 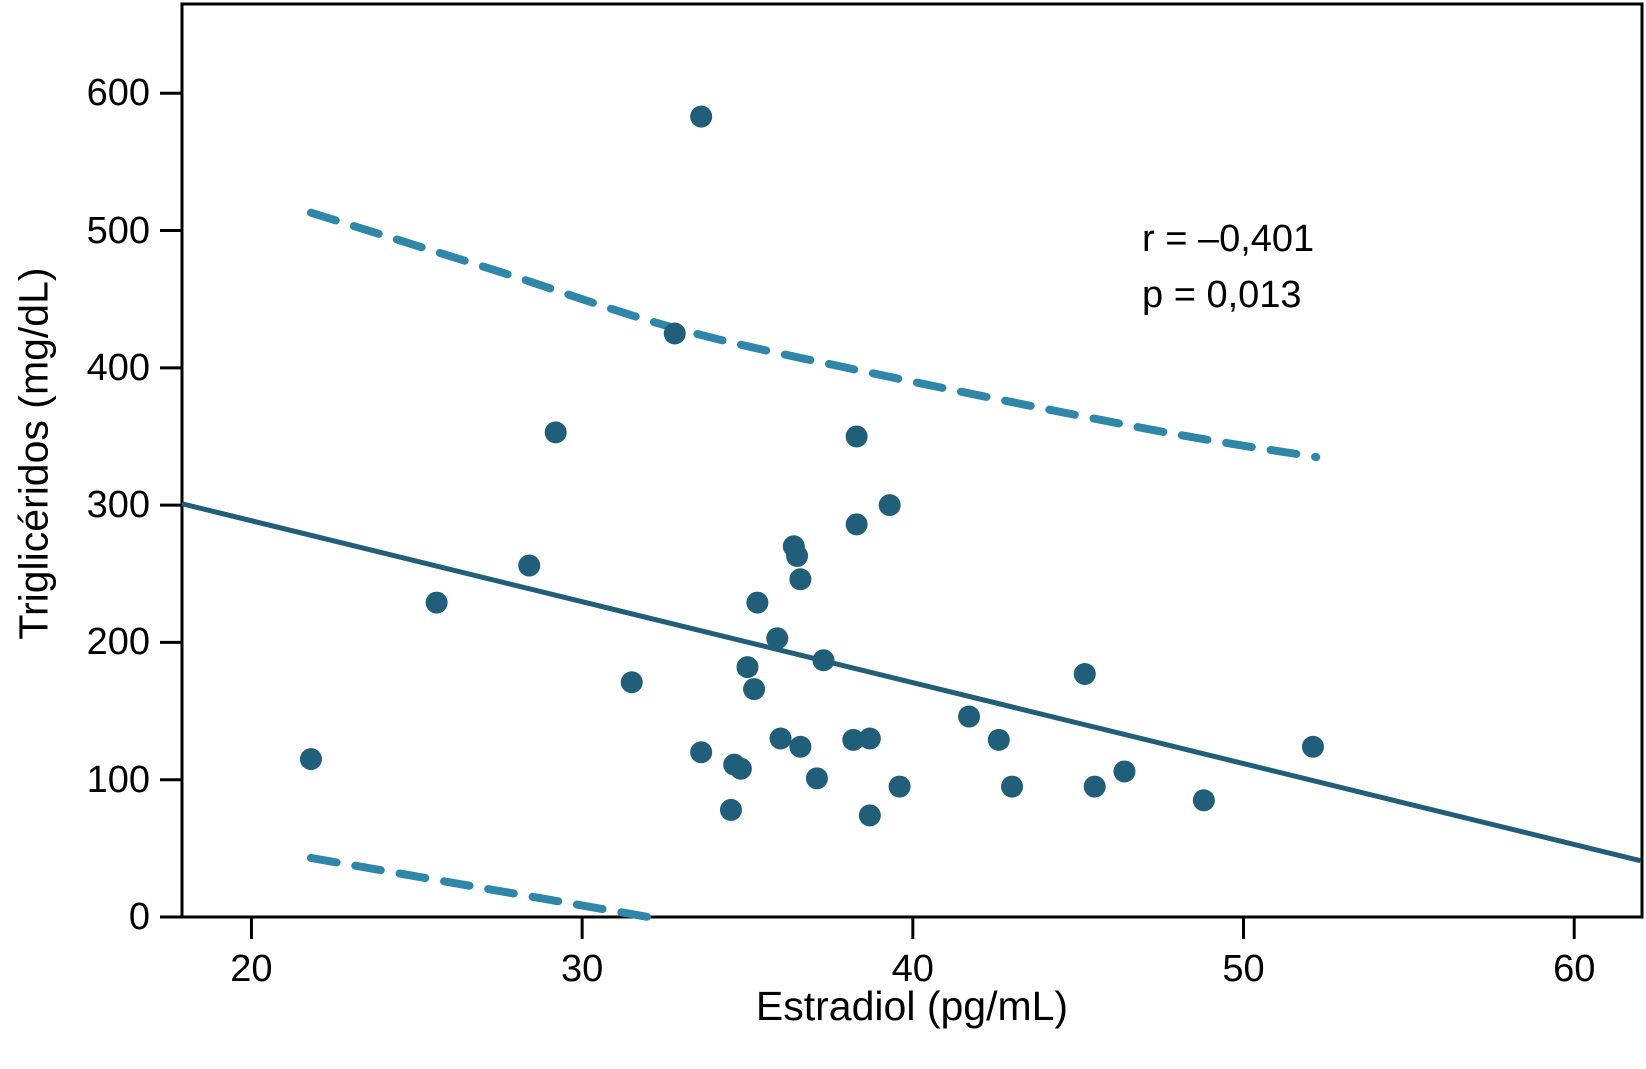 What do you see at coordinates (912, 1006) in the screenshot?
I see `x-axis-title: Estradiol (pg/mL)` at bounding box center [912, 1006].